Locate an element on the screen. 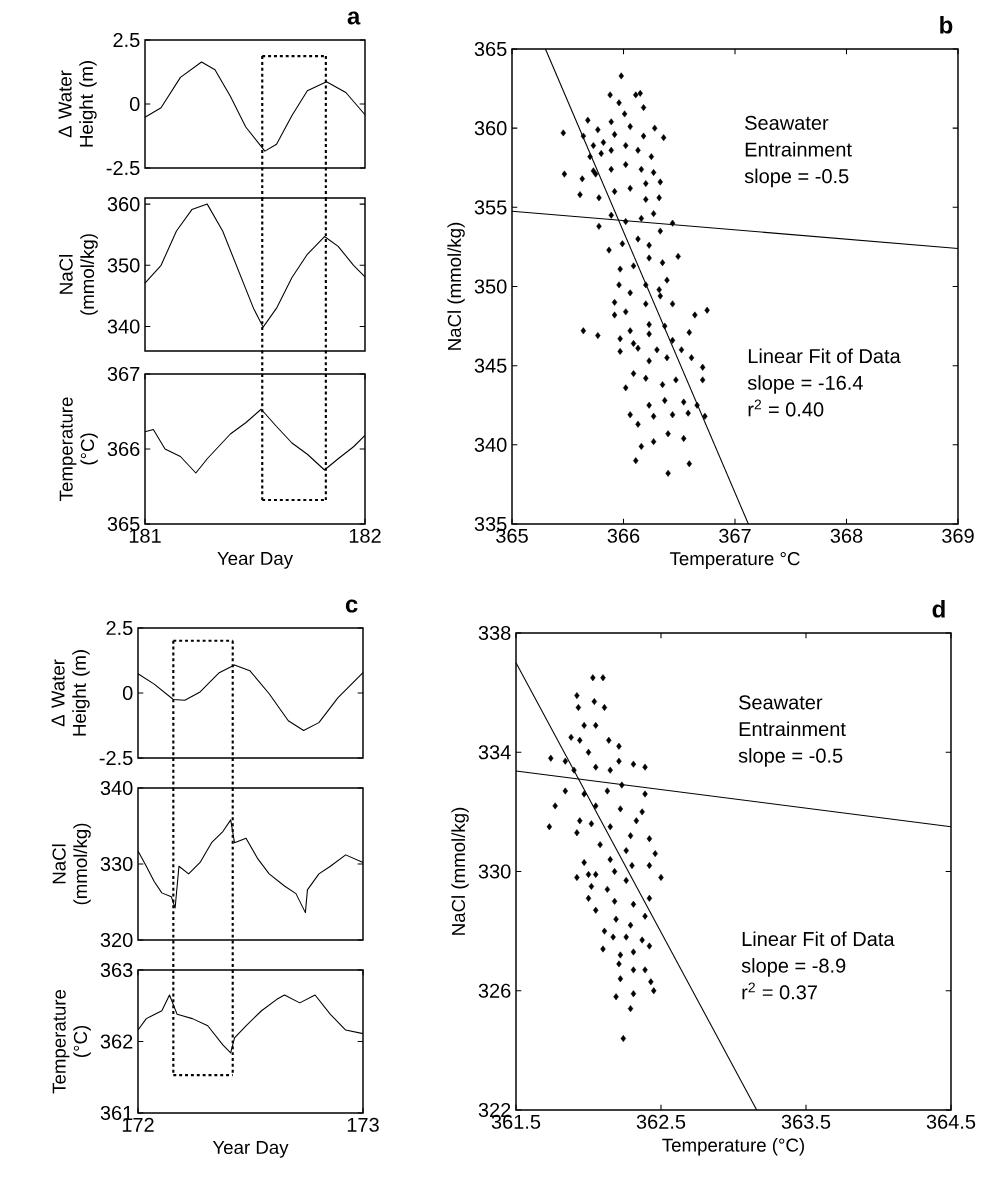  x-tick-label: 367 is located at coordinates (735, 535).